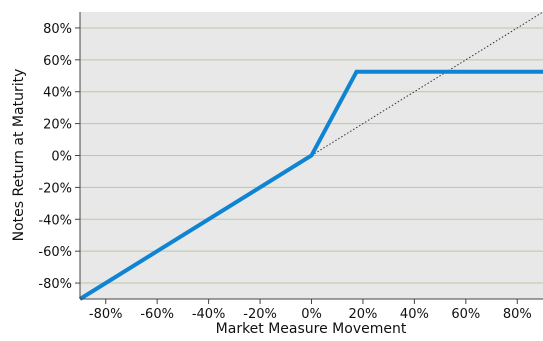 This screenshot has height=341, width=543. I want to click on y-tick-label: -20%, so click(55, 188).